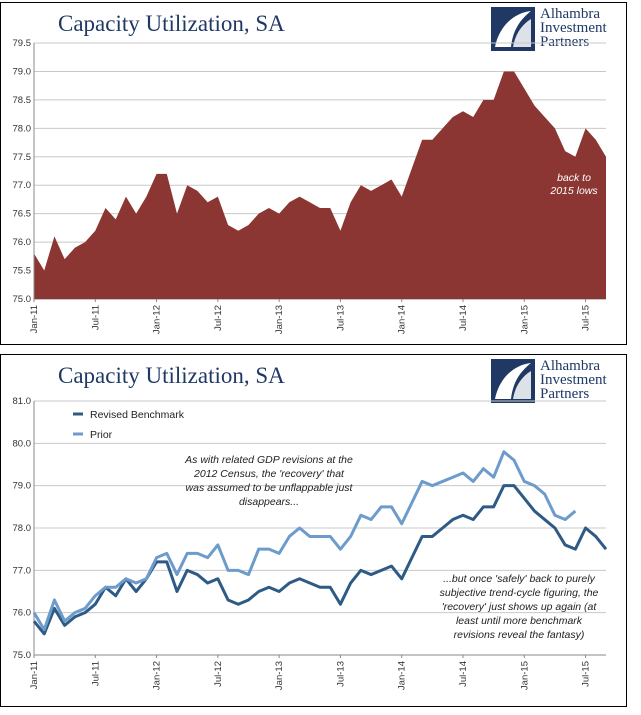 The height and width of the screenshot is (715, 641). I want to click on annotation-line: 2015 lows, so click(573, 191).